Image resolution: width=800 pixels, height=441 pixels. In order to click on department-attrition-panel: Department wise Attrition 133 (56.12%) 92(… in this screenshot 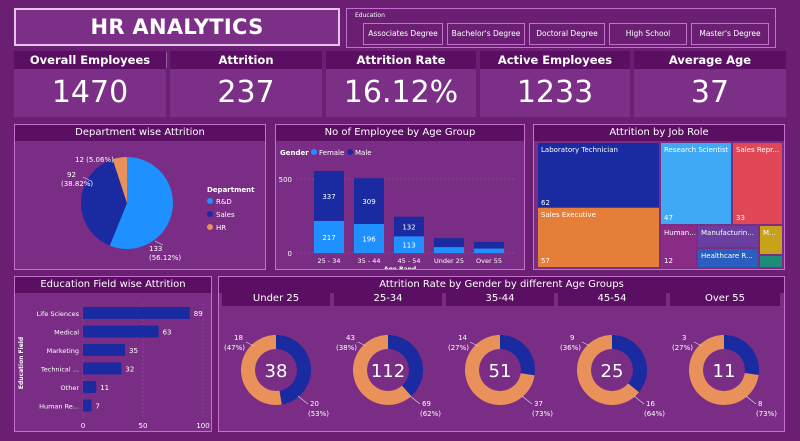, I will do `click(140, 197)`.